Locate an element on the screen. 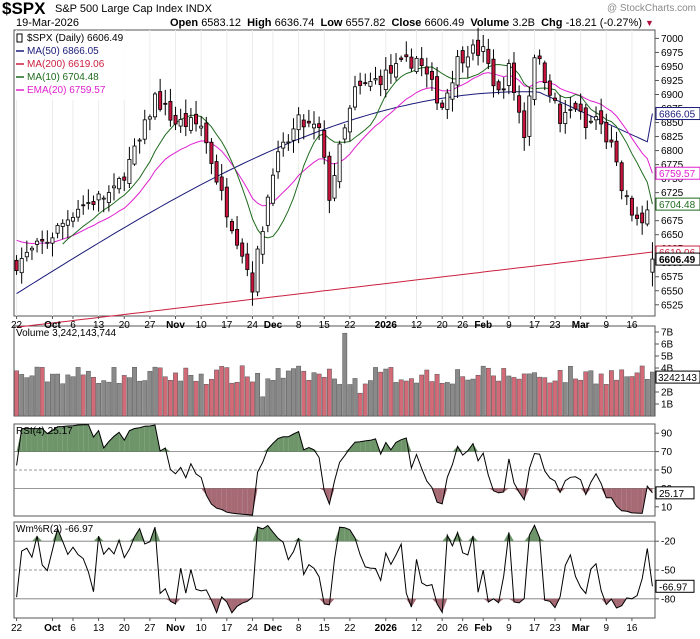 The width and height of the screenshot is (700, 639). price-y-tick-label: 6725 is located at coordinates (672, 193).